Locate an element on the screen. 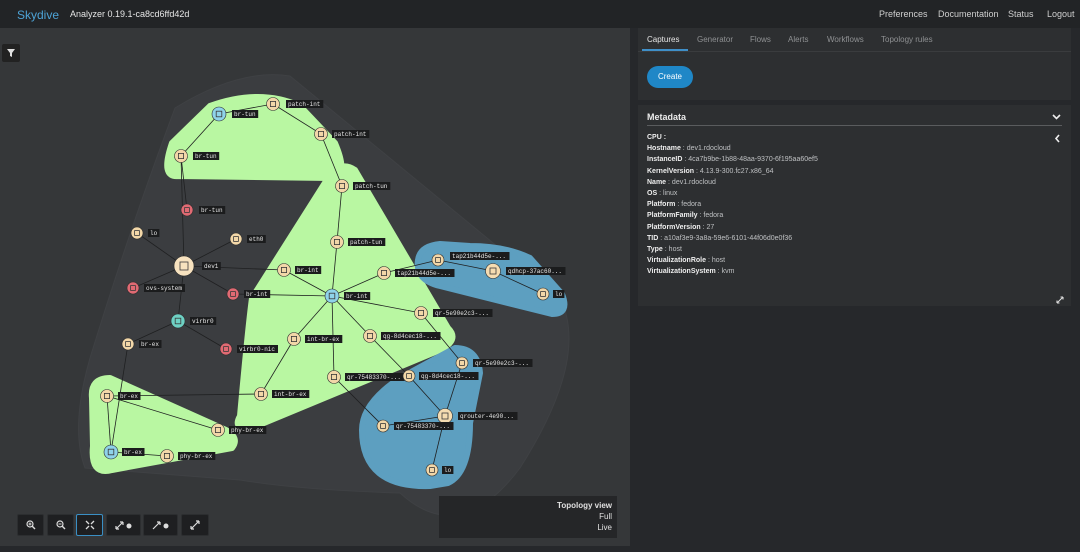 This screenshot has width=1080, height=552. nav-status: Status is located at coordinates (1021, 14).